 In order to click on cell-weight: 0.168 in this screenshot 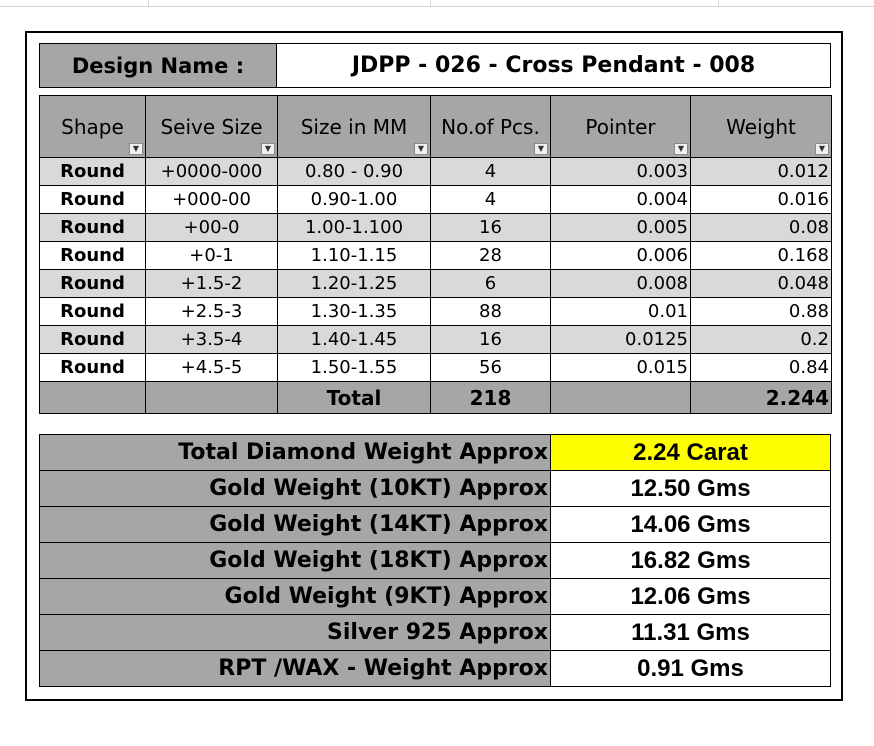, I will do `click(761, 255)`.